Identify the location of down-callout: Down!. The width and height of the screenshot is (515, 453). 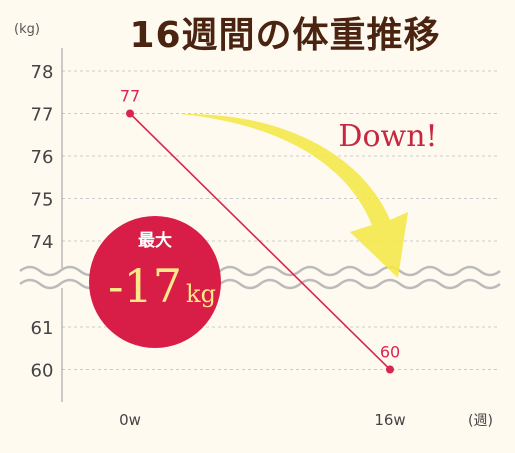
(387, 136).